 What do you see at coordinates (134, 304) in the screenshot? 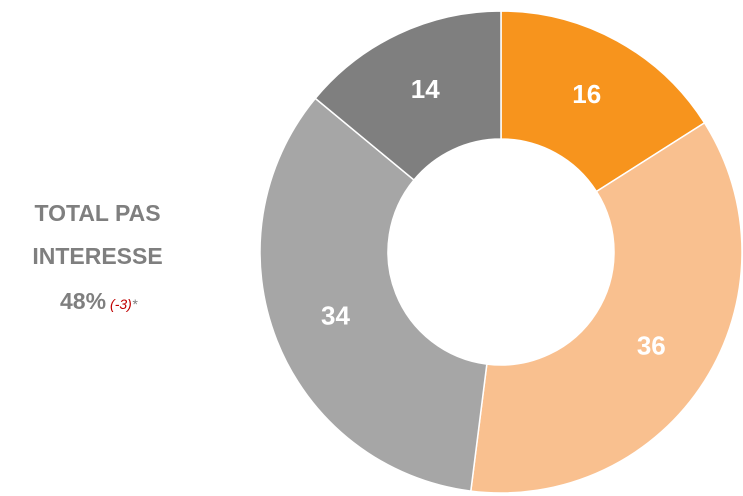
I see `footnote-mark: *` at bounding box center [134, 304].